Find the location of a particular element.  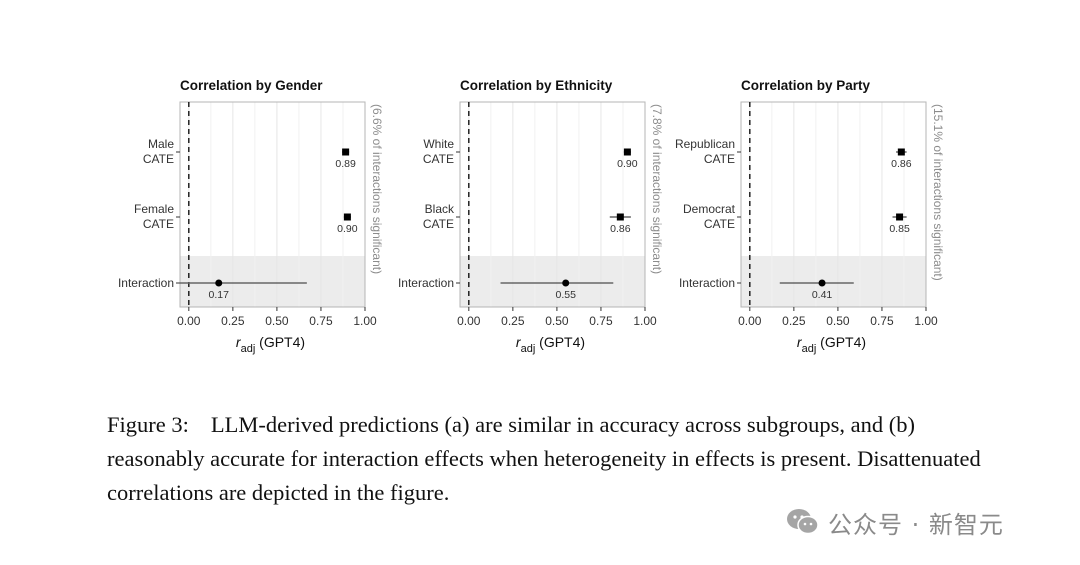

chart-title: Correlation by Party is located at coordinates (806, 85).